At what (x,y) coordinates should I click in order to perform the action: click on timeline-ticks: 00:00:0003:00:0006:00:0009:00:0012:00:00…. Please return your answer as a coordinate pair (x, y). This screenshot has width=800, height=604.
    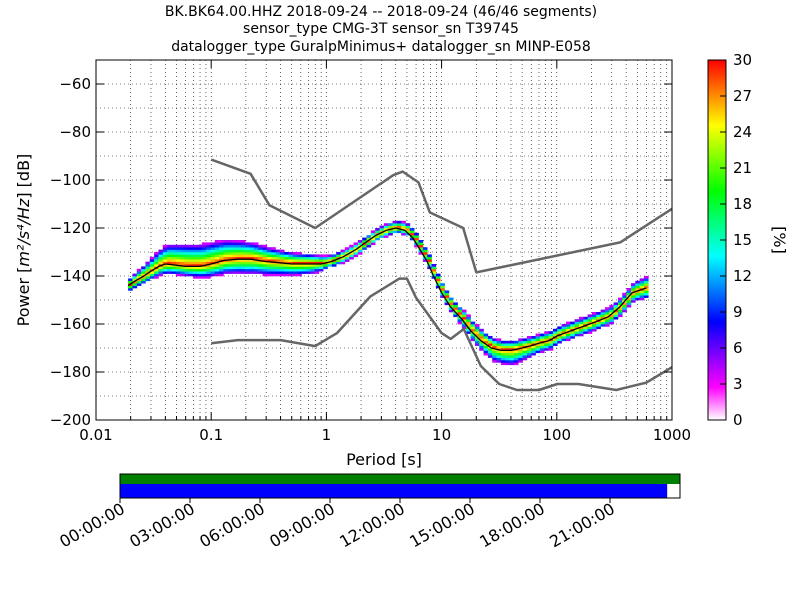
    Looking at the image, I should click on (337, 524).